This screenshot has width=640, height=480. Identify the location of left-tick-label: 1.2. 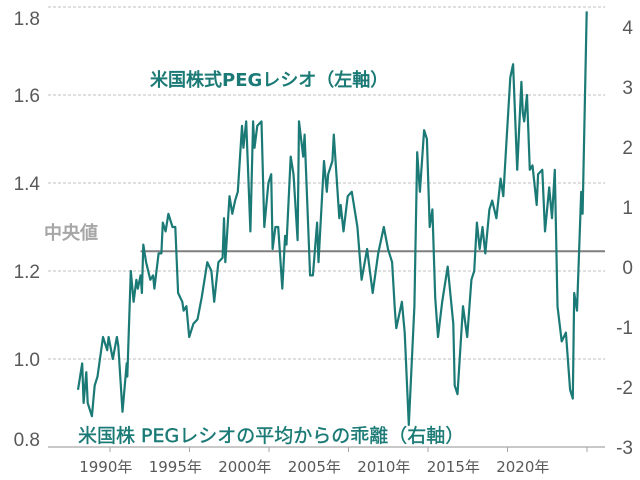
(27, 272).